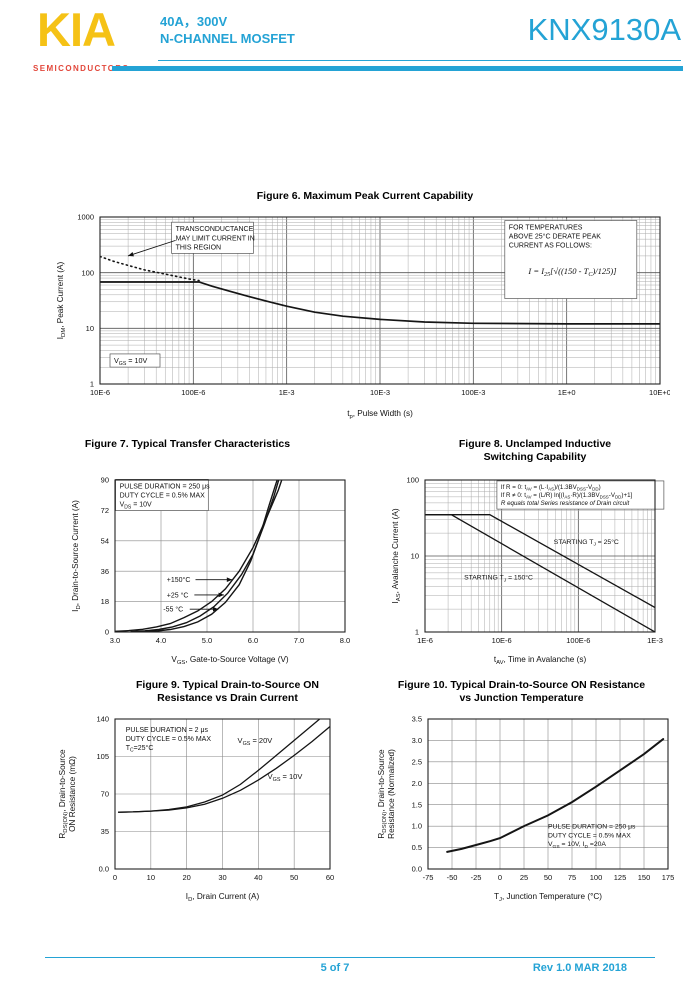 The image size is (693, 991). Describe the element at coordinates (380, 303) in the screenshot. I see `peak-current-limit` at that location.